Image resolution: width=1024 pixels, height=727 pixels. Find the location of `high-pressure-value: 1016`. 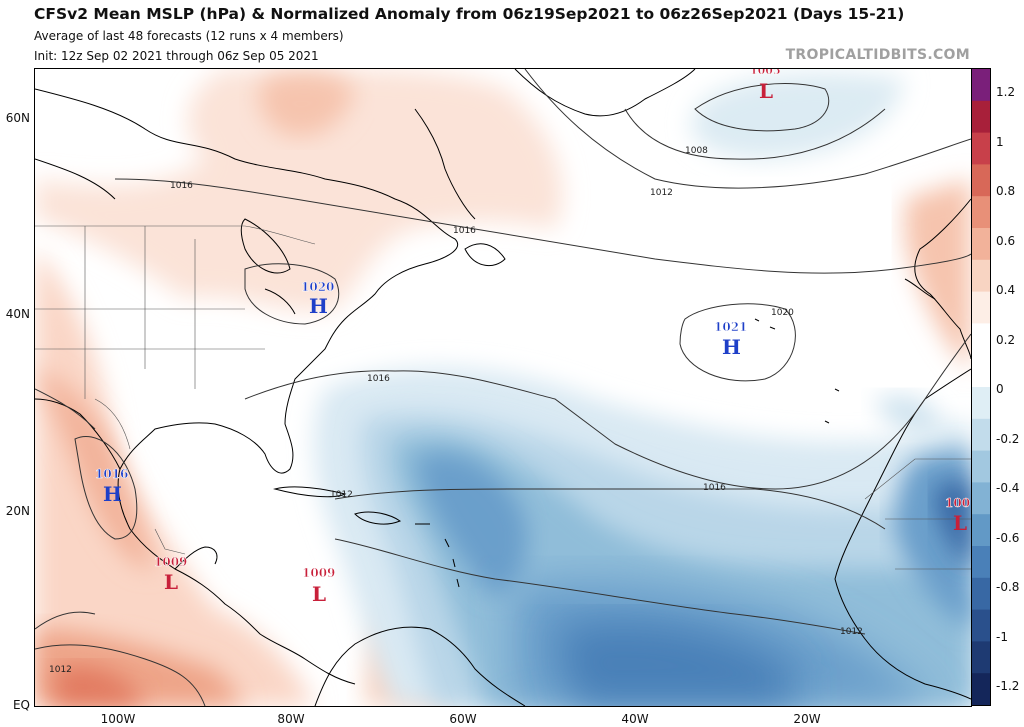

high-pressure-value: 1016 is located at coordinates (111, 474).